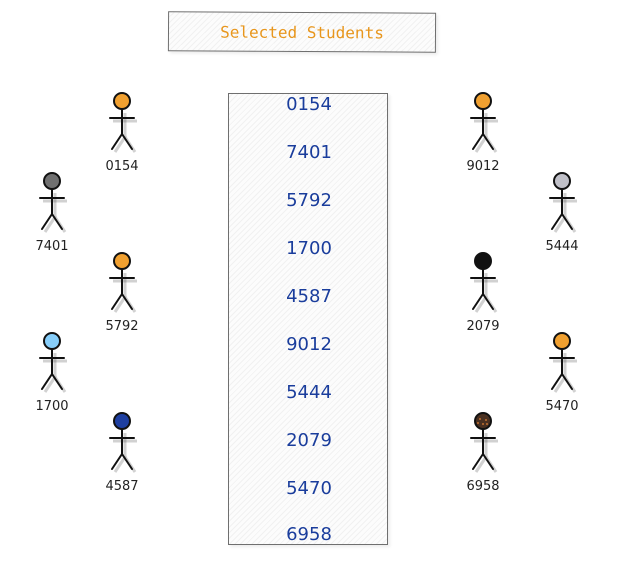 The height and width of the screenshot is (565, 627). Describe the element at coordinates (483, 486) in the screenshot. I see `actor-label: 6958` at that location.